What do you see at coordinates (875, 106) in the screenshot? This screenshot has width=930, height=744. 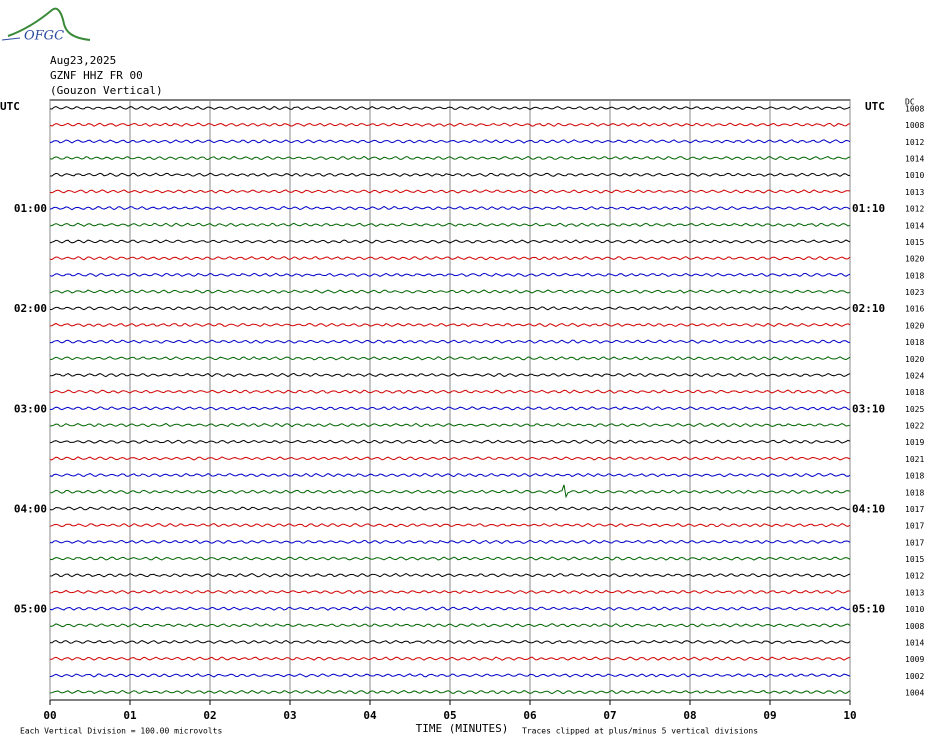 I see `right-axis-label: UTC` at bounding box center [875, 106].